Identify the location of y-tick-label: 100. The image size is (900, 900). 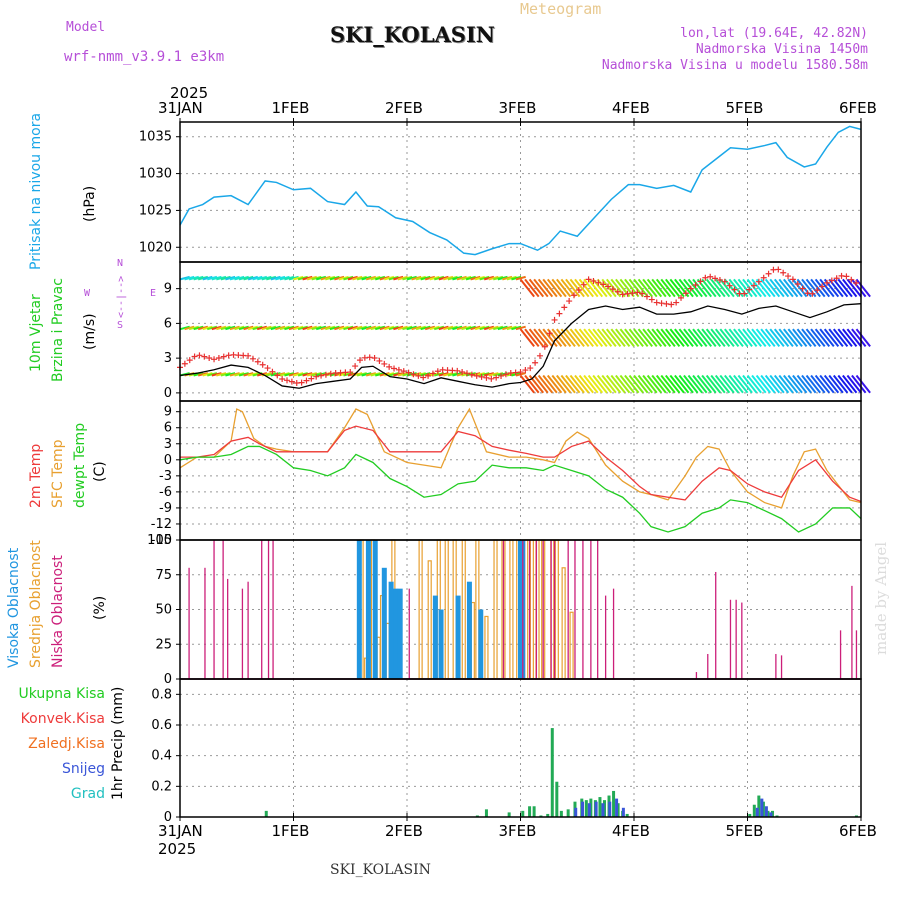
(159, 540).